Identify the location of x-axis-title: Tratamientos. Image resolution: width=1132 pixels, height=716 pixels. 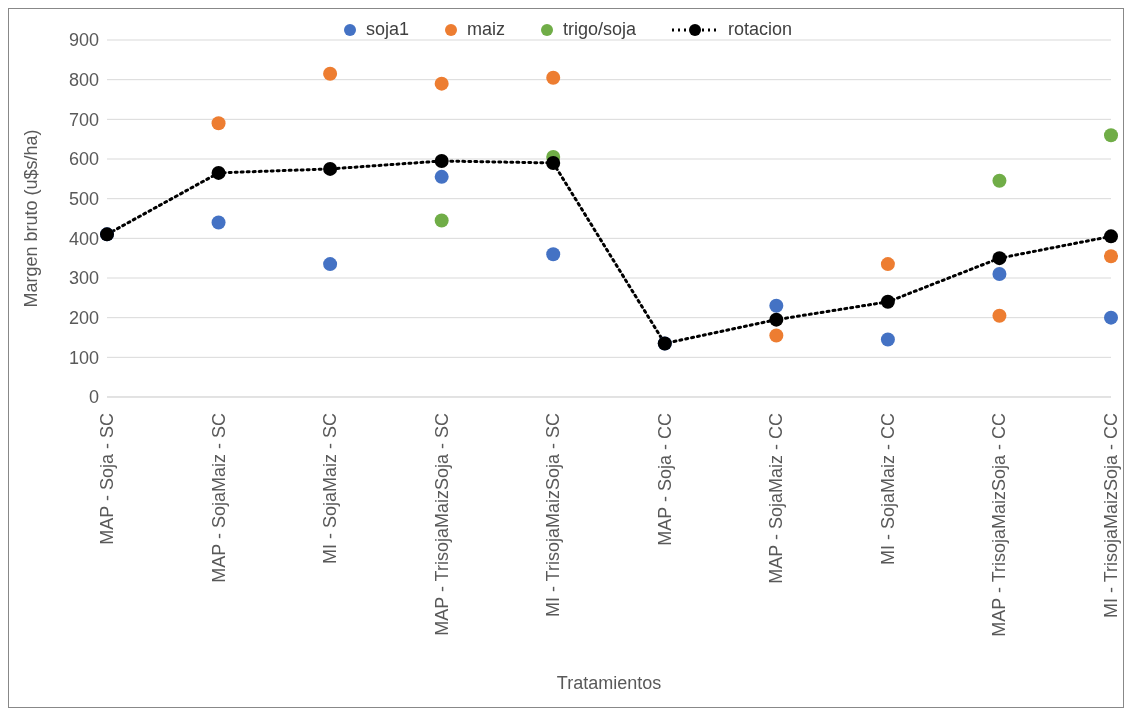
(609, 683).